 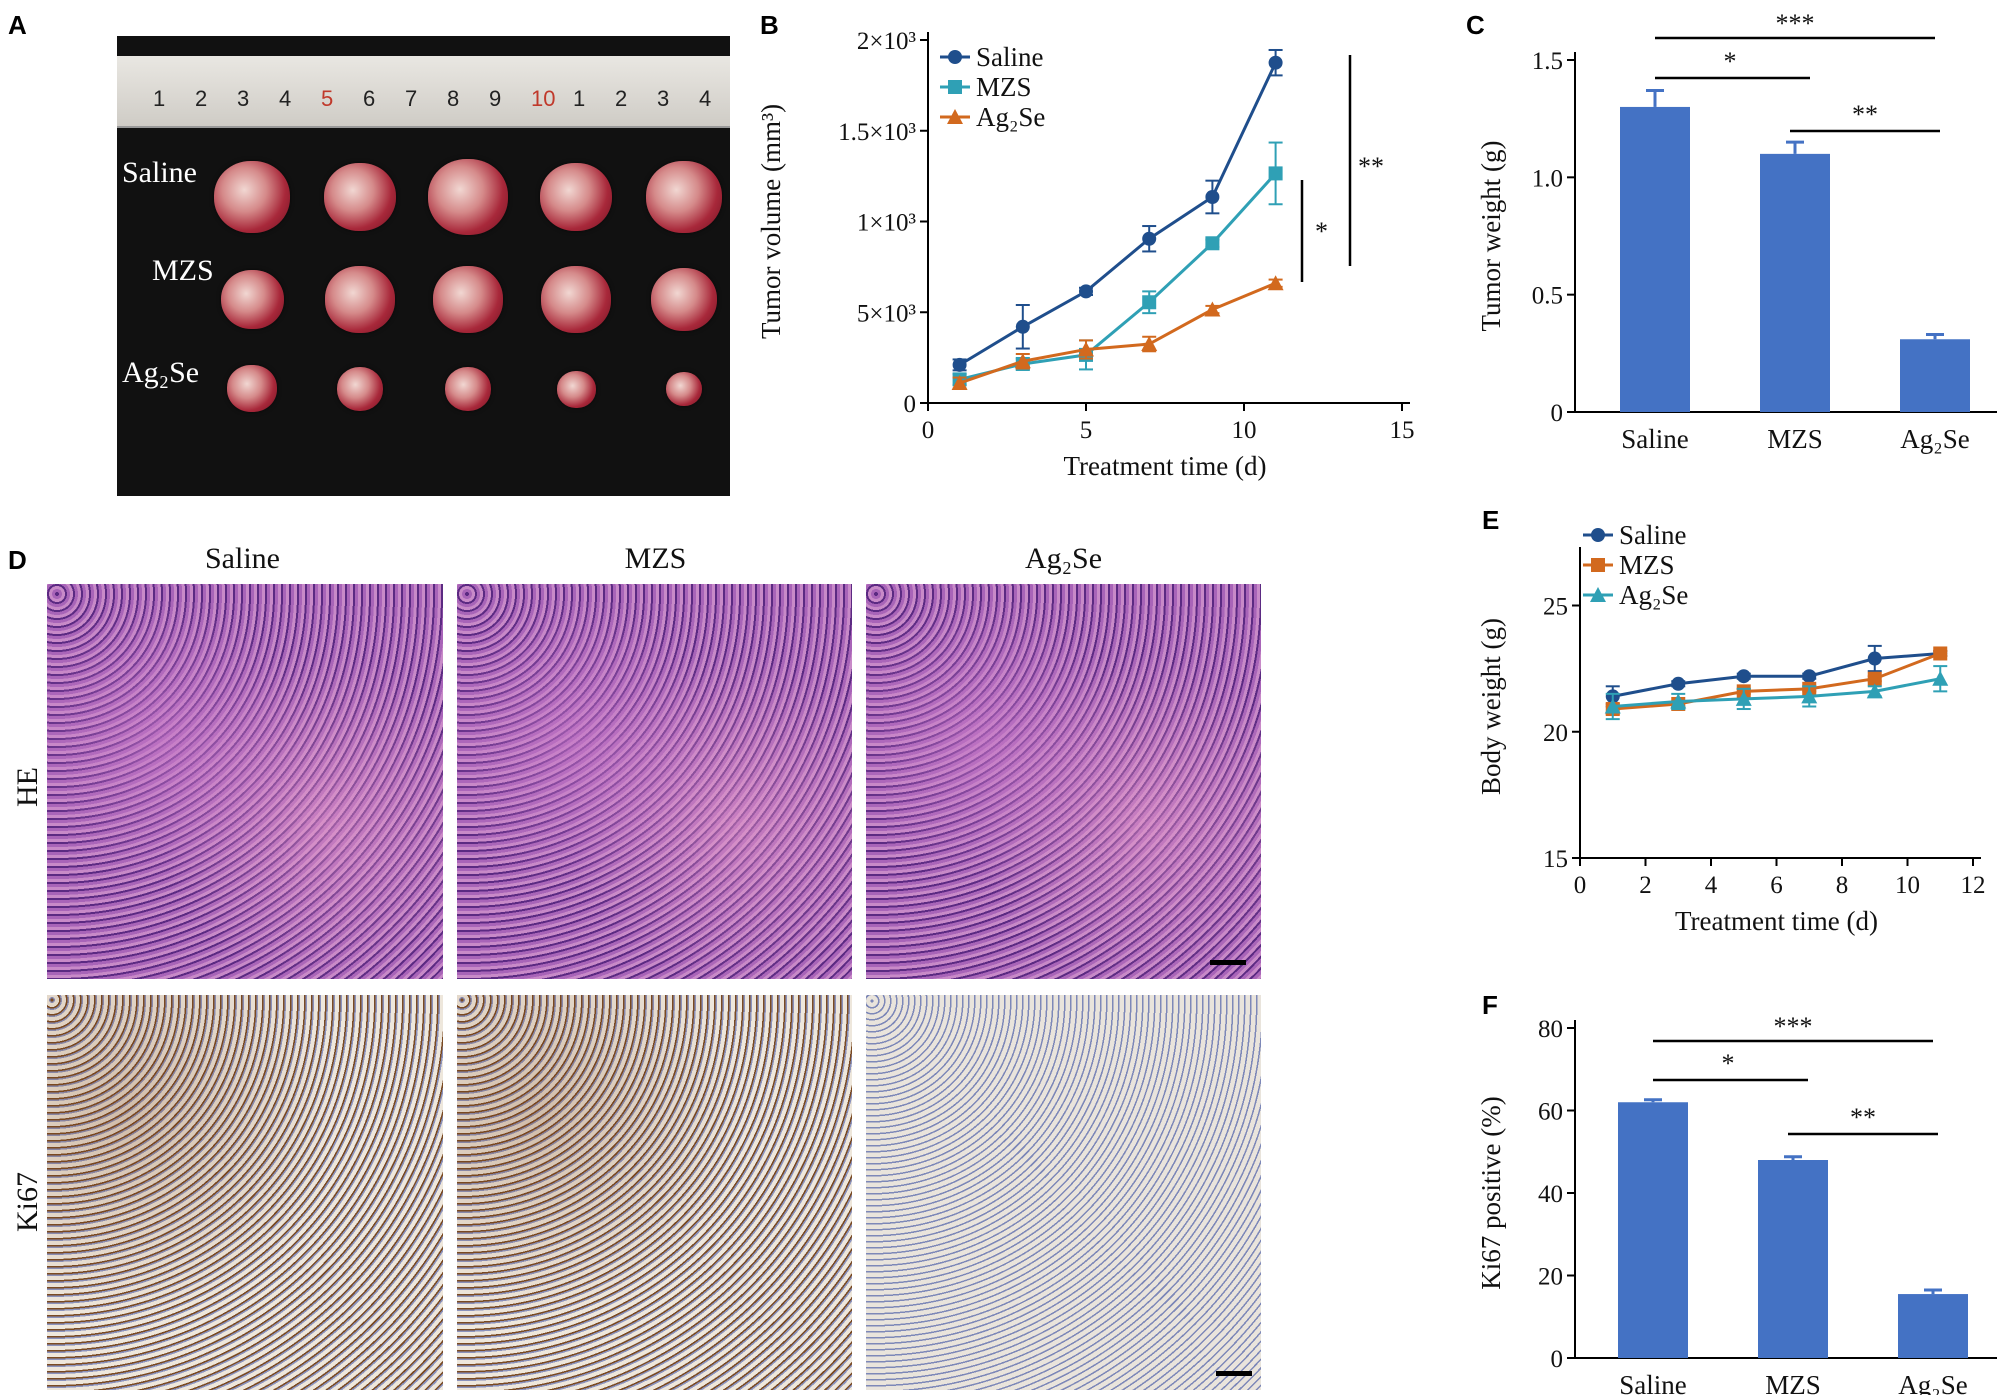 I want to click on y-tick-label: 40, so click(x=1550, y=1194).